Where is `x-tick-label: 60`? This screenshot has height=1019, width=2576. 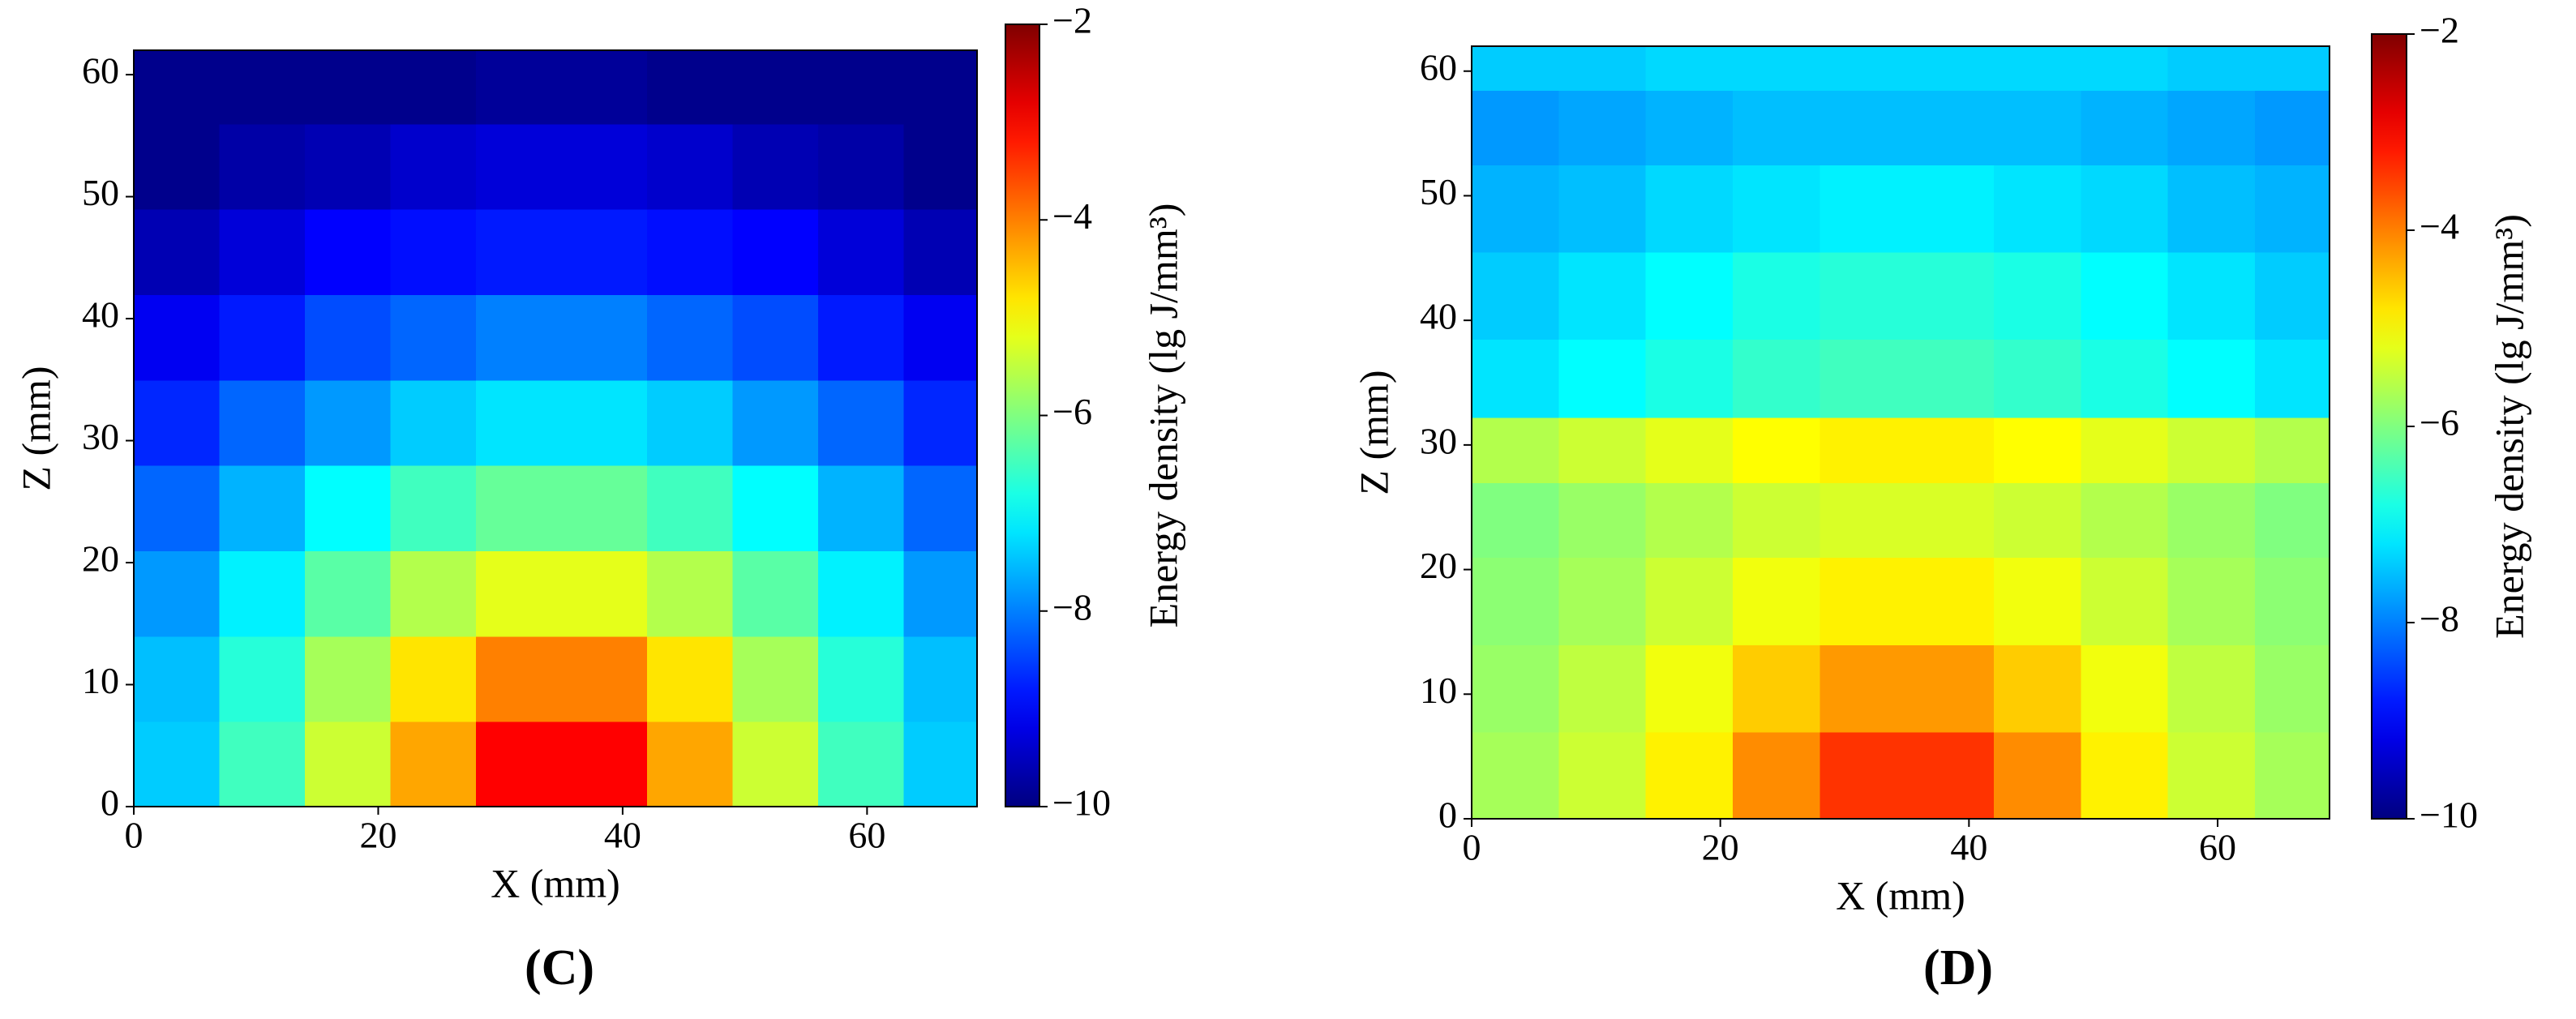 x-tick-label: 60 is located at coordinates (866, 836).